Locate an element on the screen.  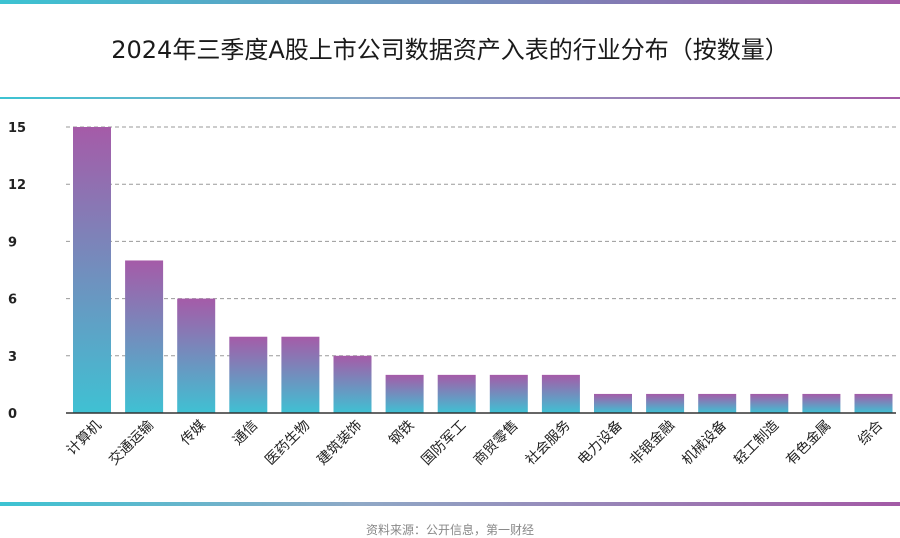
x-tick-label: 商贸零售 is located at coordinates (496, 443).